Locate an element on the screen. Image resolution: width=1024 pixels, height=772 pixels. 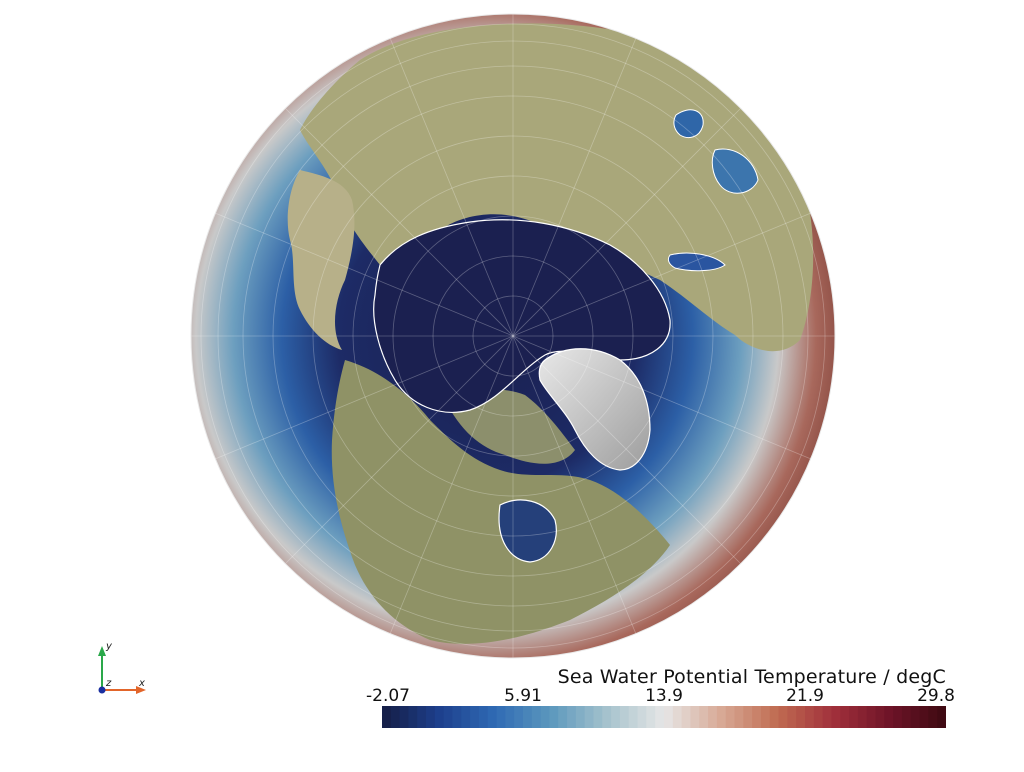
x-axis-arrow is located at coordinates (141, 690).